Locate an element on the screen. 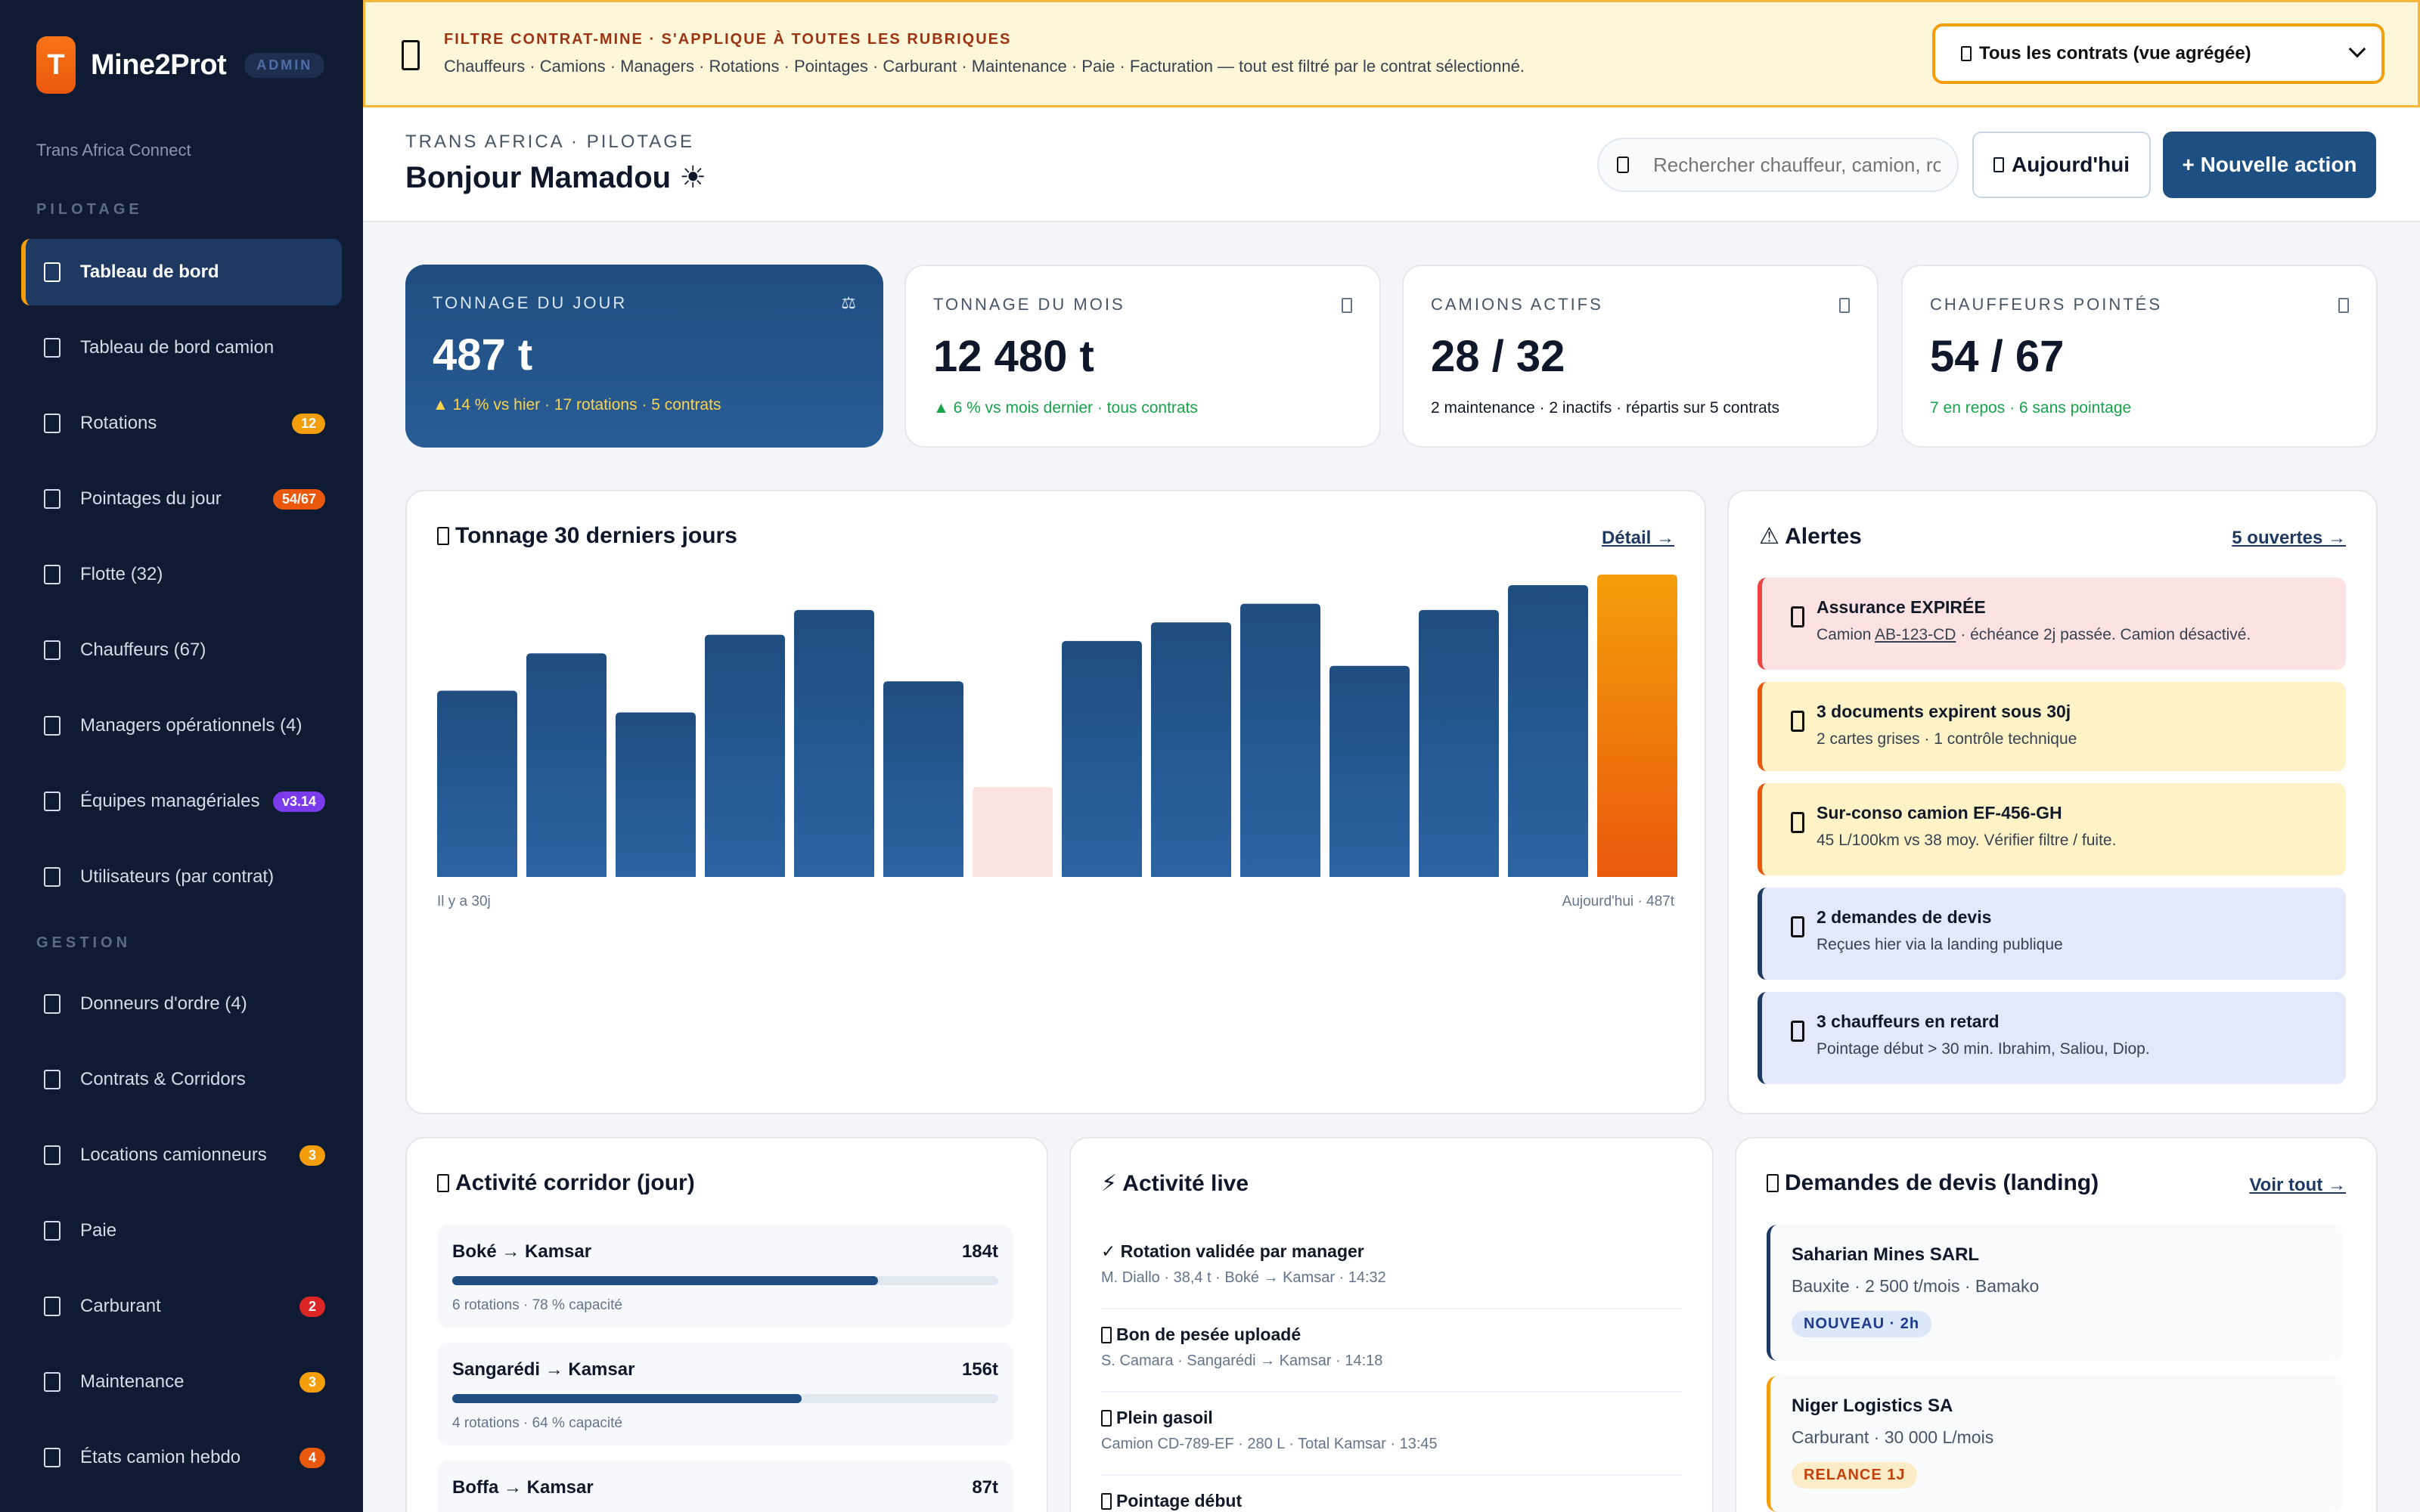  sidebar-item-tableau-de-bord-camion: Tableau de bord camion is located at coordinates (181, 347).